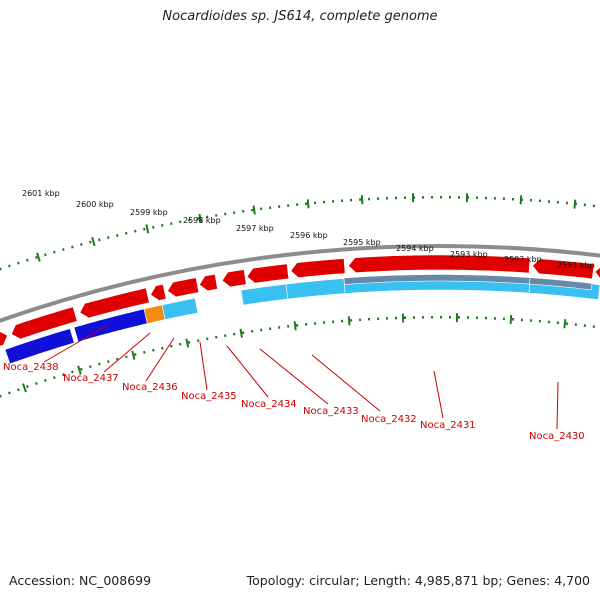  What do you see at coordinates (362, 242) in the screenshot?
I see `kbp-tick-label: 2595 kbp` at bounding box center [362, 242].